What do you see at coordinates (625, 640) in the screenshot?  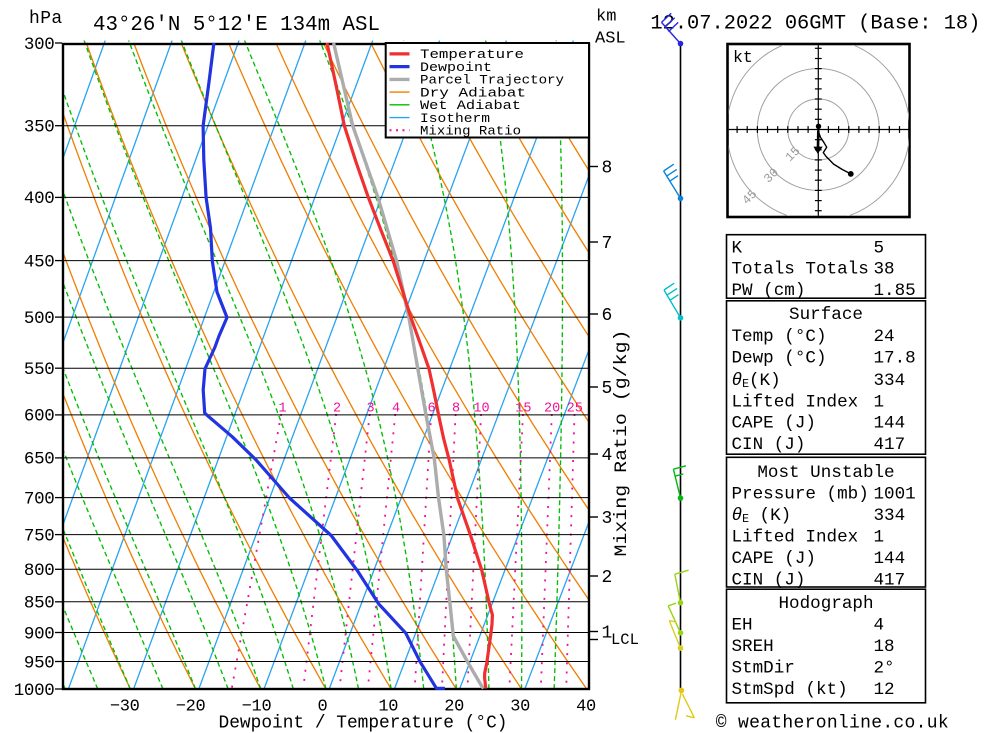 I see `svg-text: LCL` at bounding box center [625, 640].